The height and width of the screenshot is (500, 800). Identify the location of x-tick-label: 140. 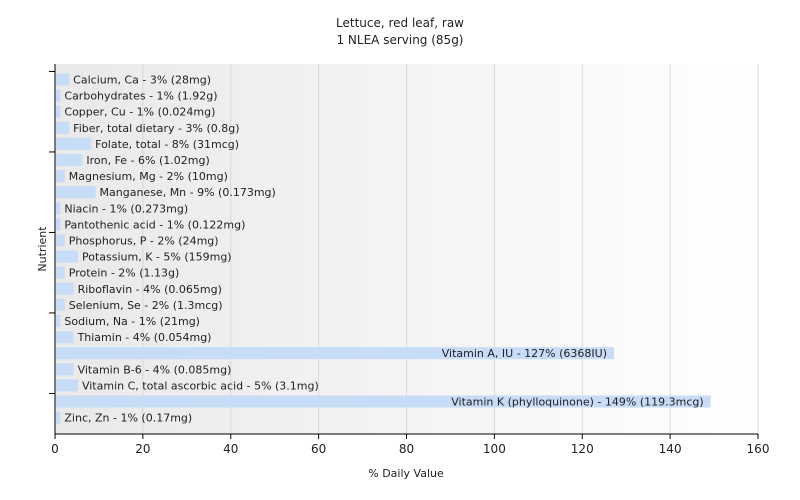
(670, 449).